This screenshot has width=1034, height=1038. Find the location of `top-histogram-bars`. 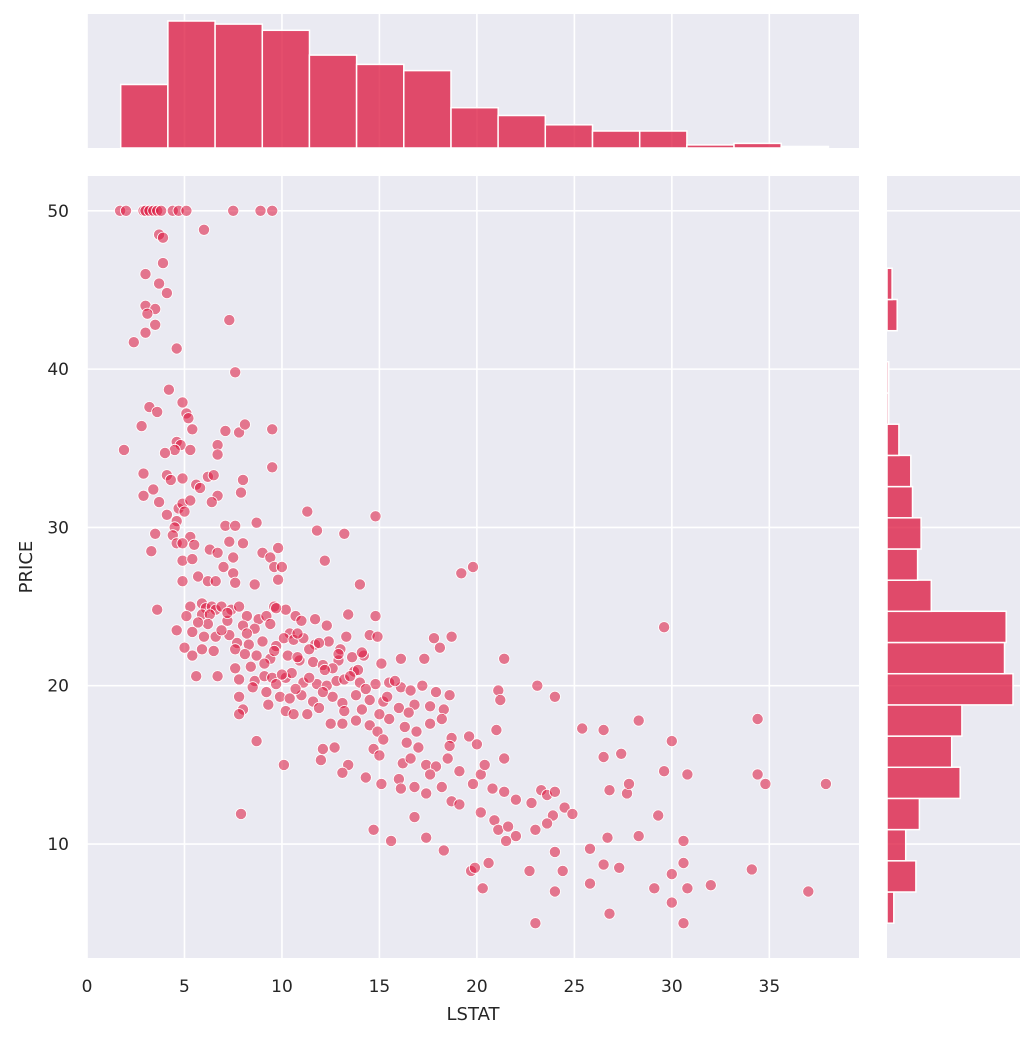

top-histogram-bars is located at coordinates (474, 84).